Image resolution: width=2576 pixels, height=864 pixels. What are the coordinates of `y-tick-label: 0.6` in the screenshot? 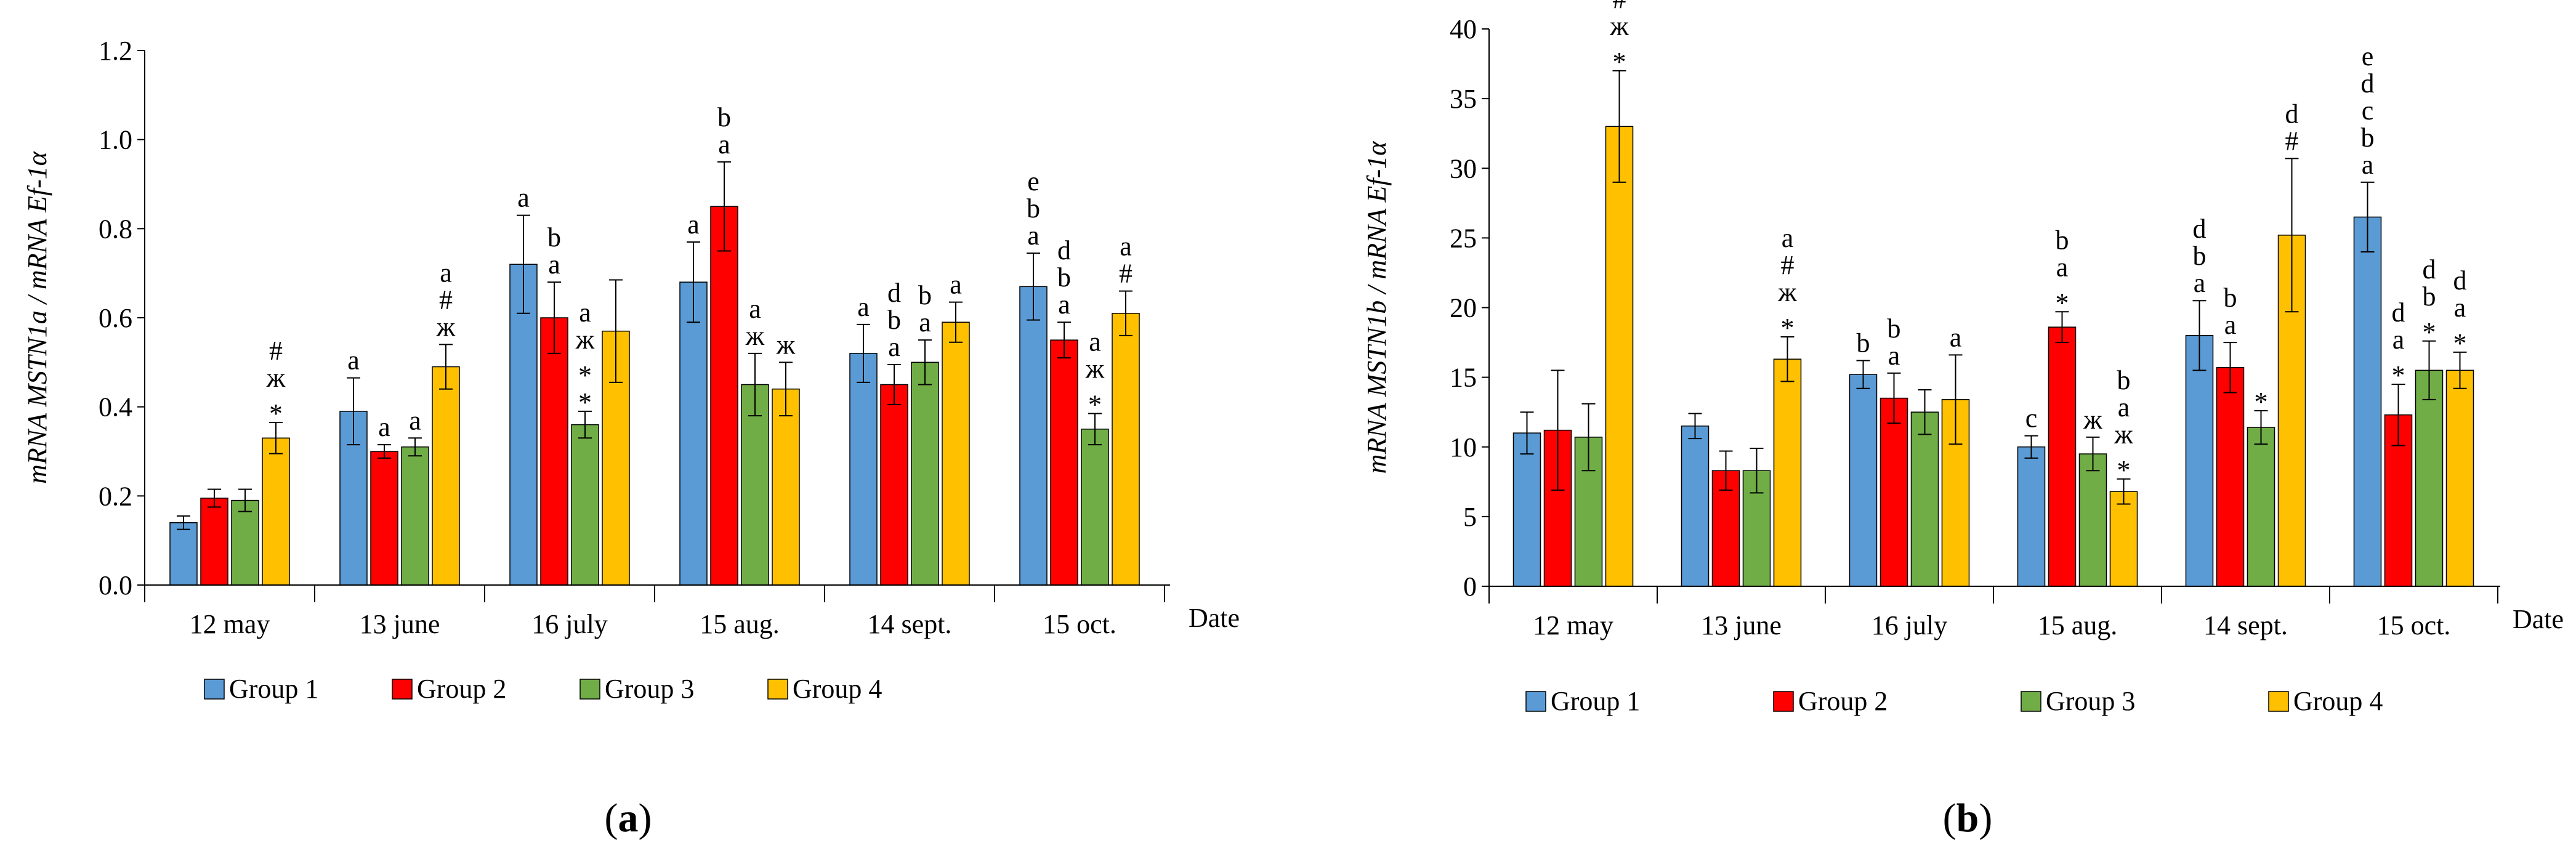 It's located at (115, 318).